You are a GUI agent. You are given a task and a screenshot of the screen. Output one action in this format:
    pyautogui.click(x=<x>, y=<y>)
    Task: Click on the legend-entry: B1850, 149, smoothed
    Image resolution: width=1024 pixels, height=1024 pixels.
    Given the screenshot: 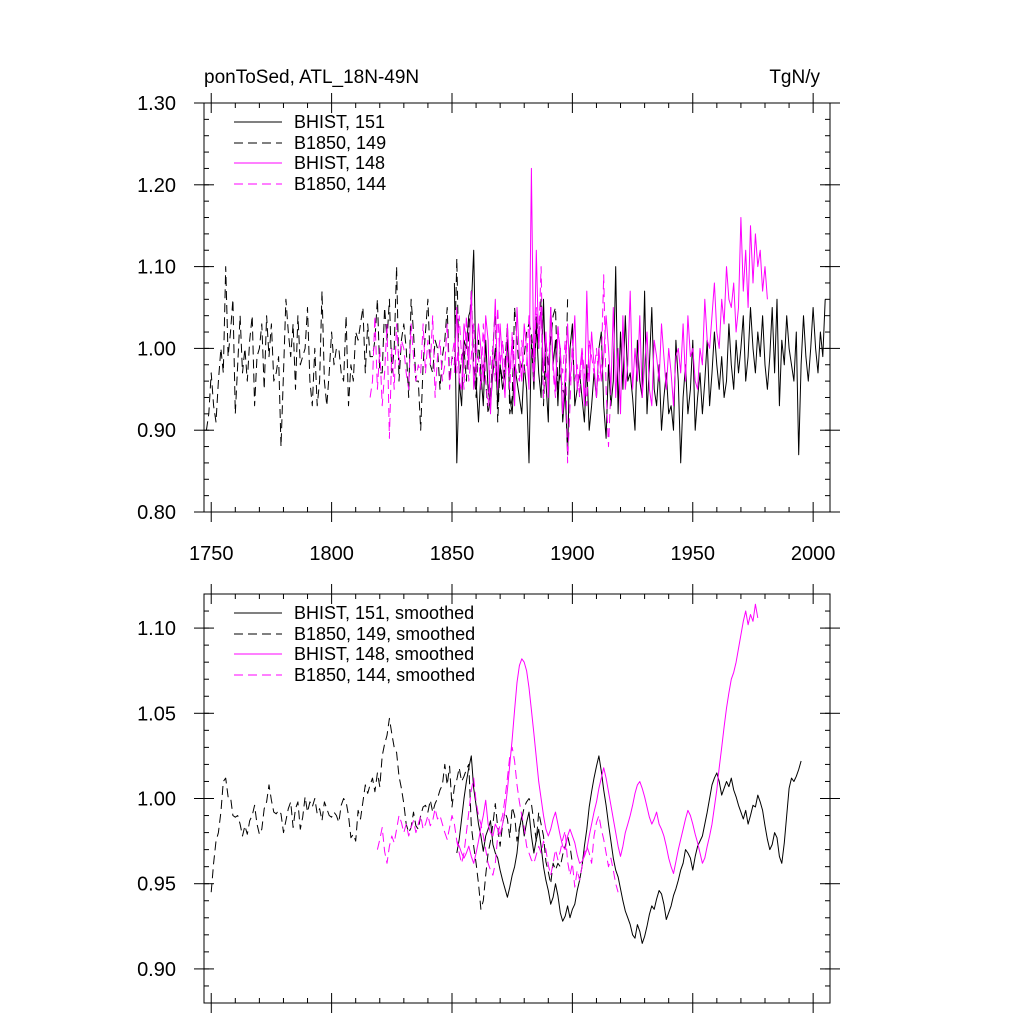 What is the action you would take?
    pyautogui.click(x=354, y=634)
    